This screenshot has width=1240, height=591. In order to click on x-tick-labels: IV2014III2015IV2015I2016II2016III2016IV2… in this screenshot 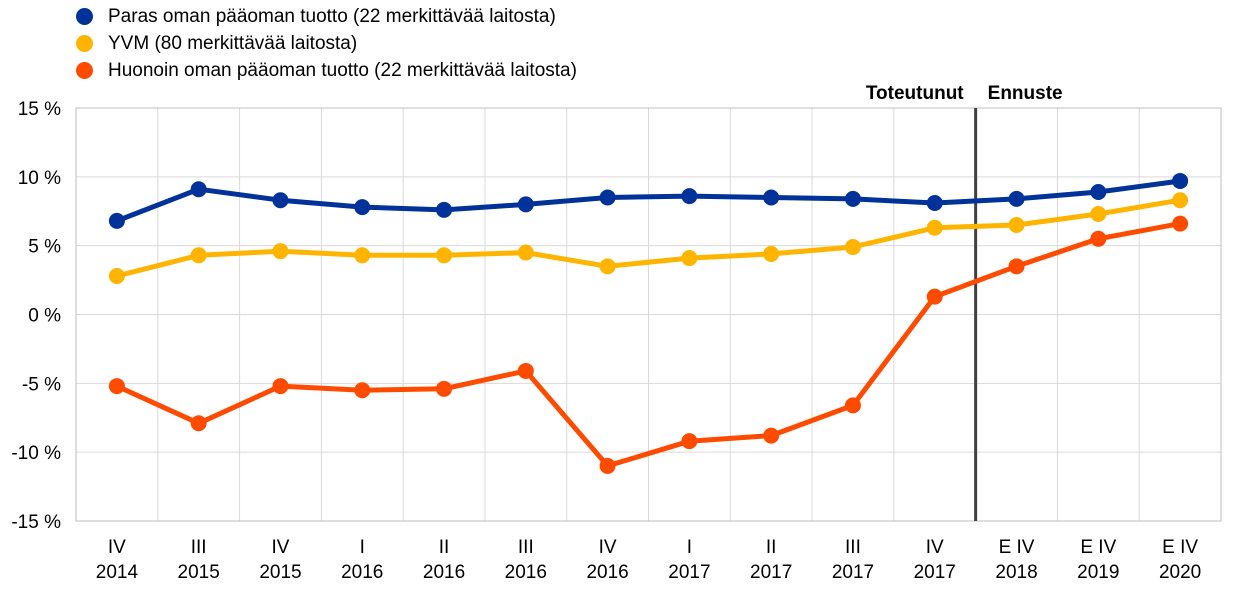, I will do `click(648, 560)`.